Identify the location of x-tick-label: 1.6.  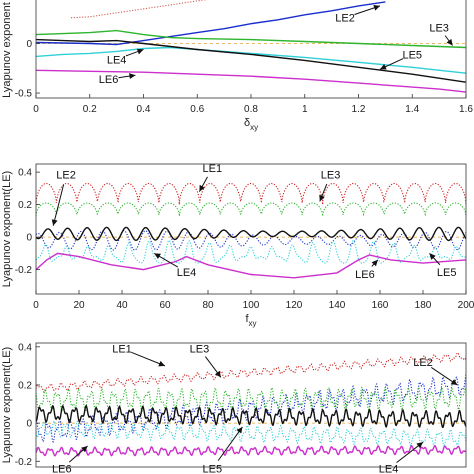
(466, 109).